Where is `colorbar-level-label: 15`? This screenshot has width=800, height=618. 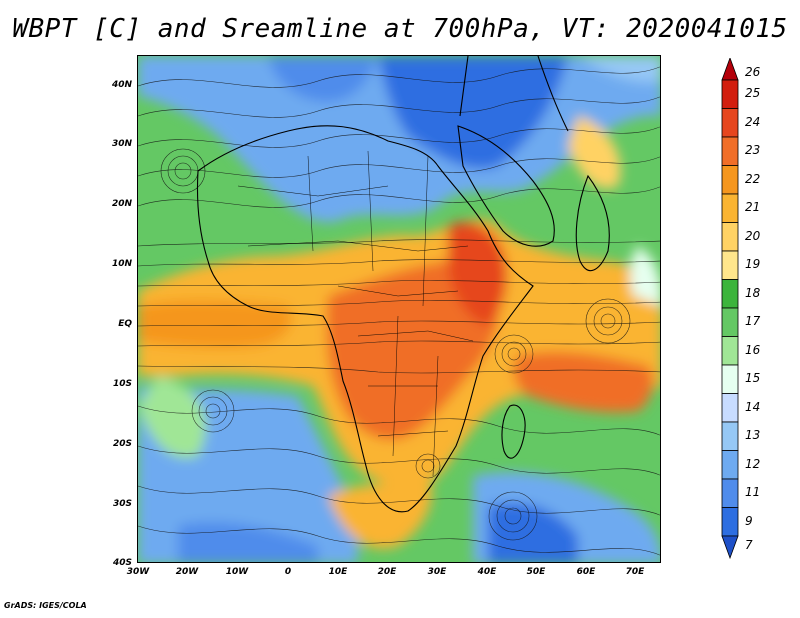
colorbar-level-label: 15 is located at coordinates (753, 378).